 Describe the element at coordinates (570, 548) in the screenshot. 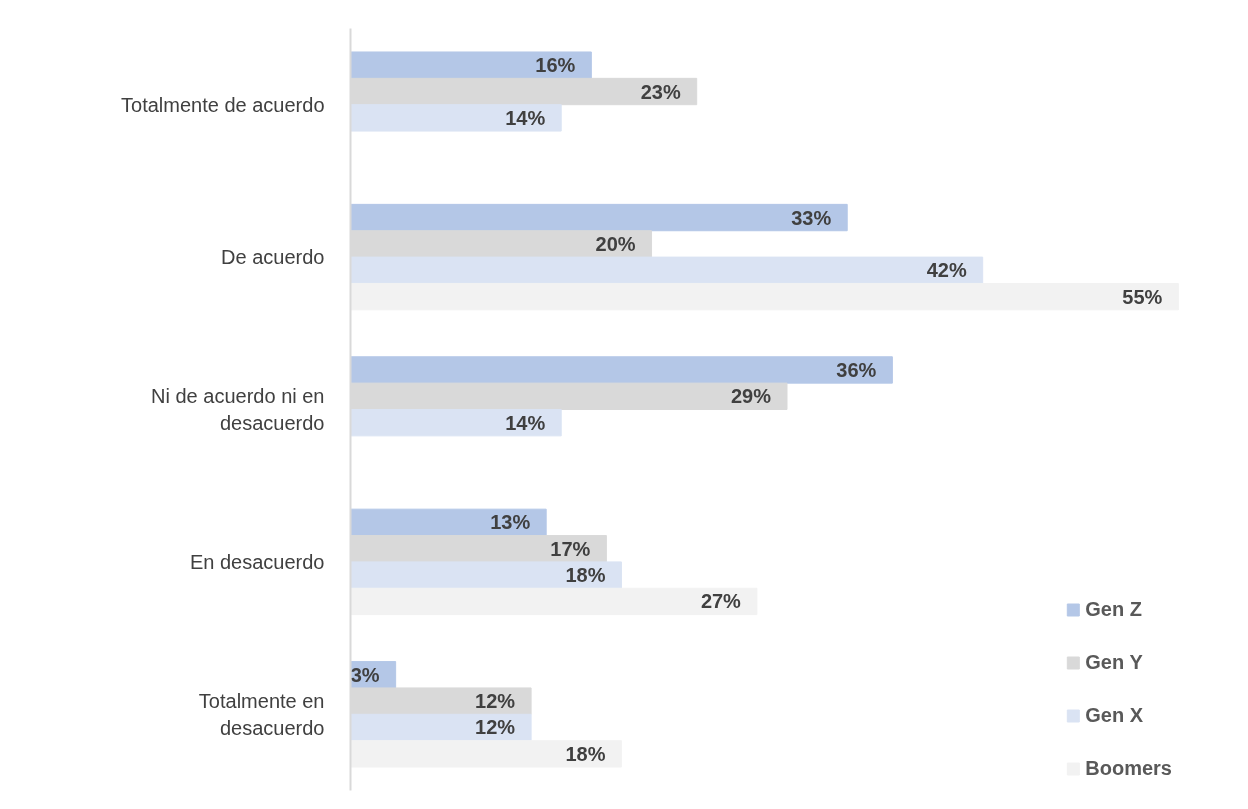

I see `data-label: 17%` at that location.